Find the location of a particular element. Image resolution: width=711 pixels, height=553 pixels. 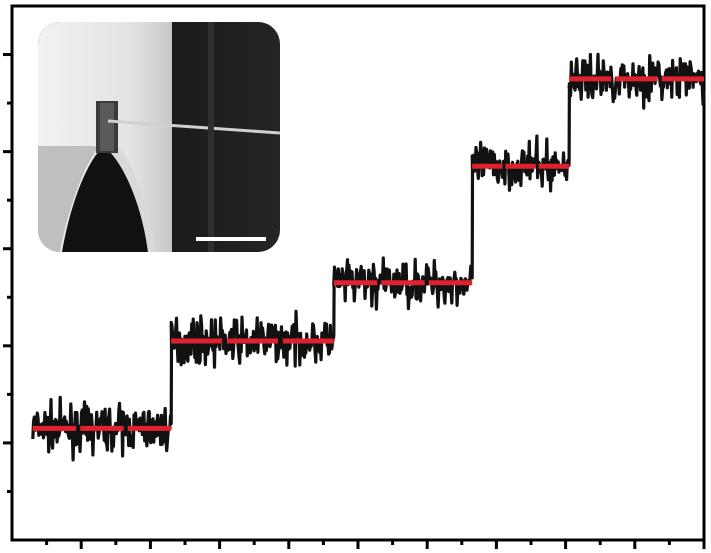

inset-micrograph is located at coordinates (159, 137).